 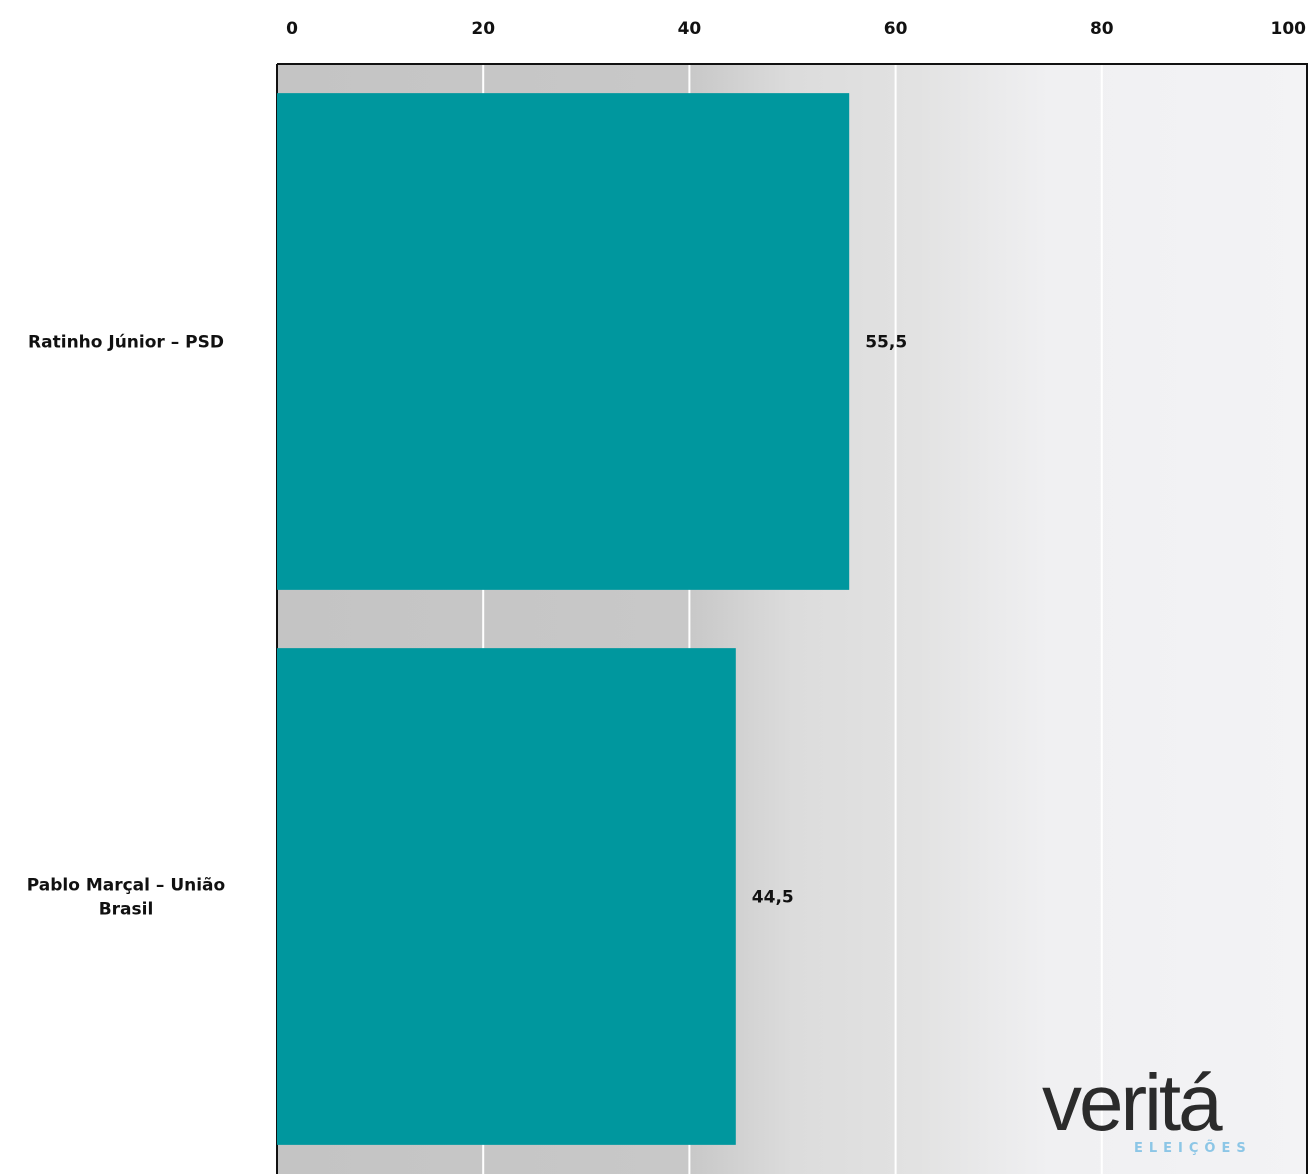 What do you see at coordinates (1289, 29) in the screenshot?
I see `x-tick-label: 100` at bounding box center [1289, 29].